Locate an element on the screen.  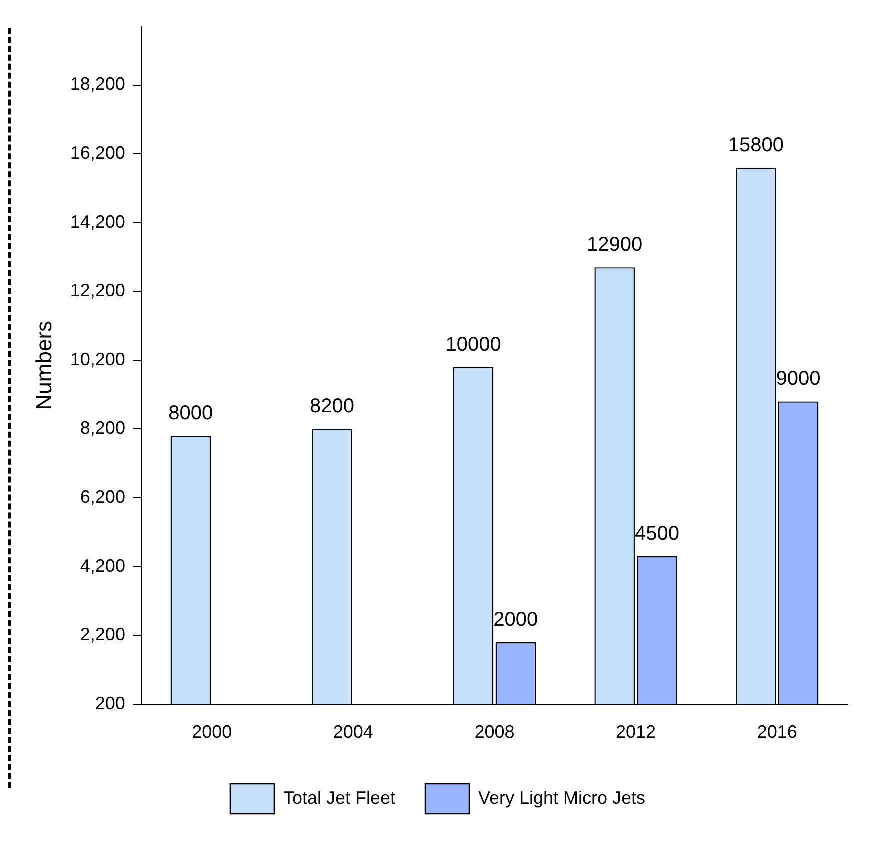
data-label: 12900 is located at coordinates (615, 245).